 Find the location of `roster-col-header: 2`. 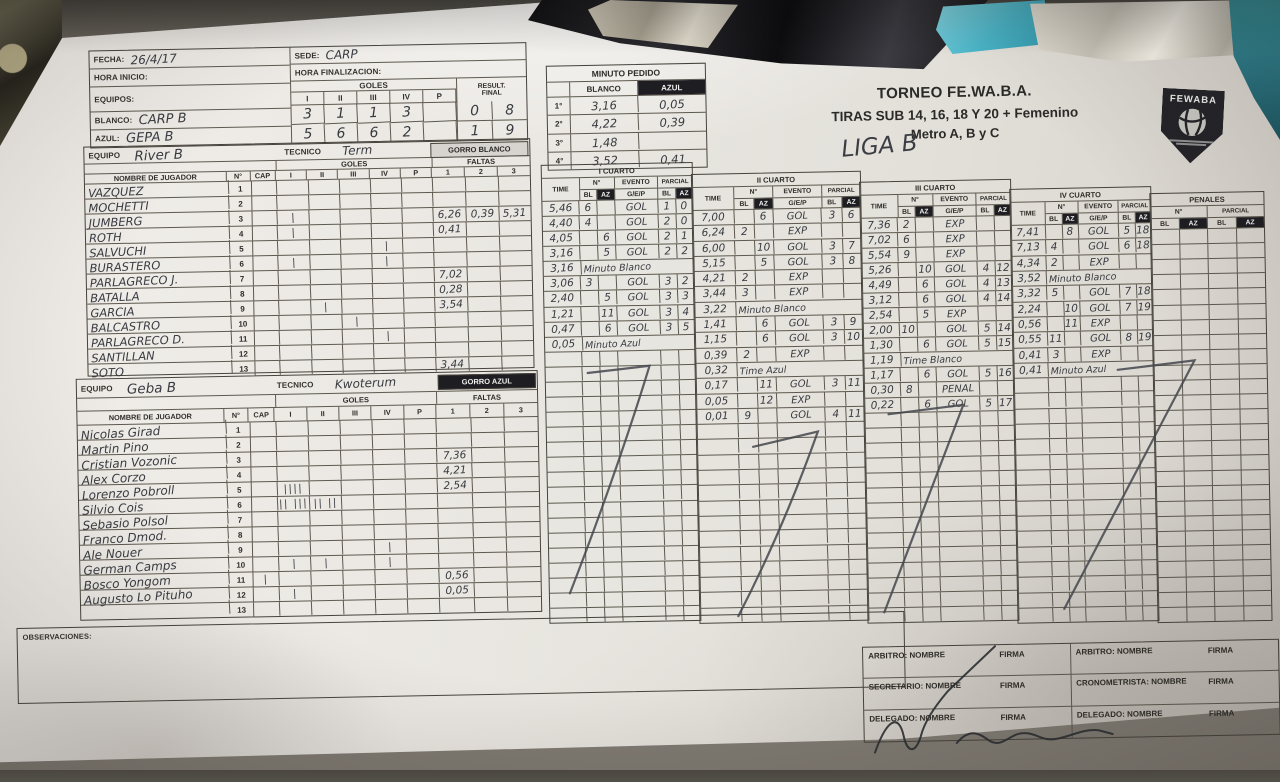

roster-col-header: 2 is located at coordinates (487, 410).